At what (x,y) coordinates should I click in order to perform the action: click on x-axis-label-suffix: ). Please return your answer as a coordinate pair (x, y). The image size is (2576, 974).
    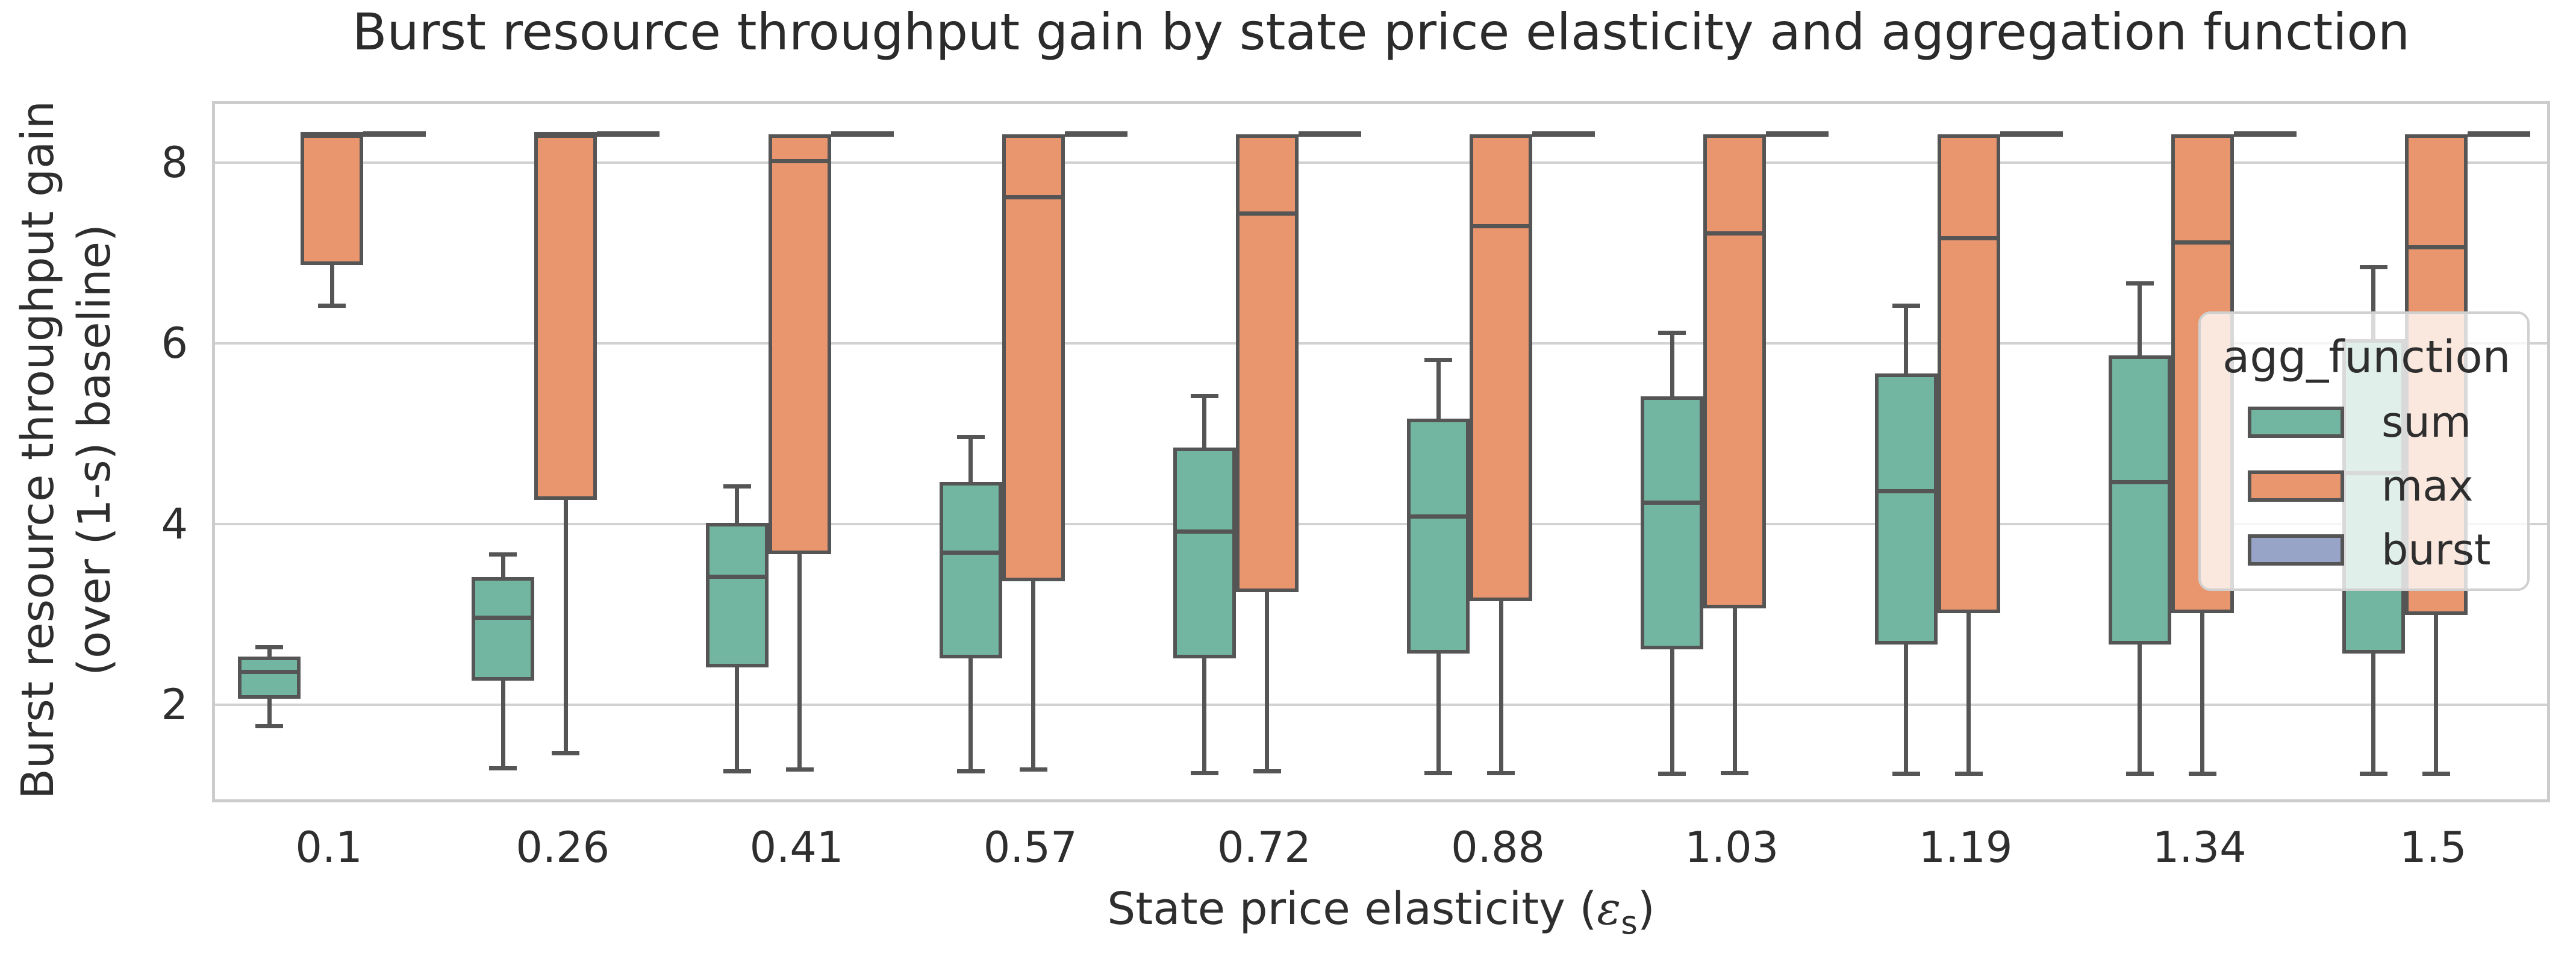
    Looking at the image, I should click on (1646, 909).